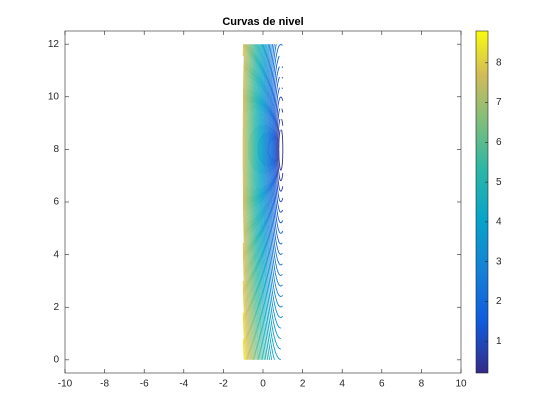 Image resolution: width=560 pixels, height=420 pixels. I want to click on colorbar-tick-label: 4, so click(499, 222).